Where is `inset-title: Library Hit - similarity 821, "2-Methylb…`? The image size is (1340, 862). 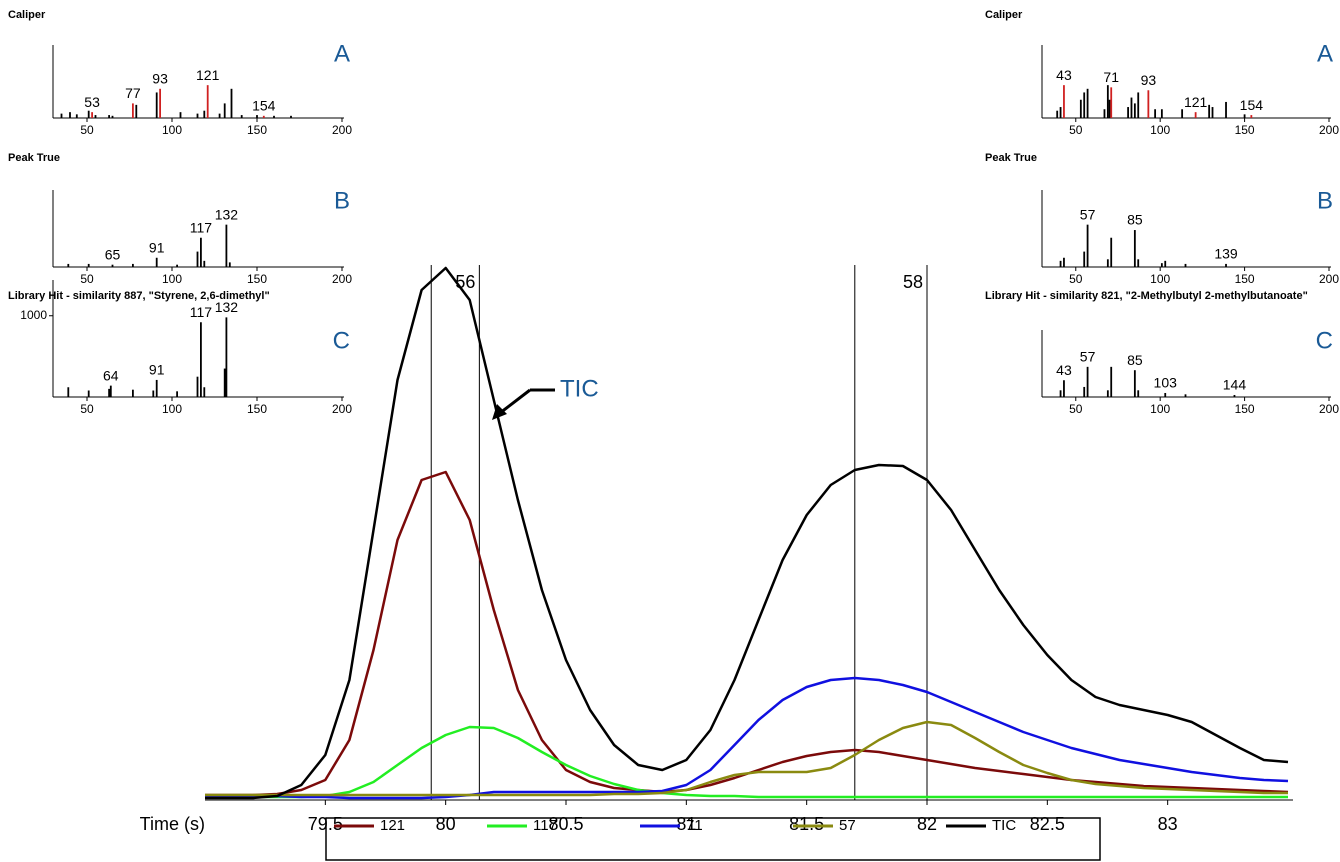 inset-title: Library Hit - similarity 821, "2-Methylb… is located at coordinates (1146, 296).